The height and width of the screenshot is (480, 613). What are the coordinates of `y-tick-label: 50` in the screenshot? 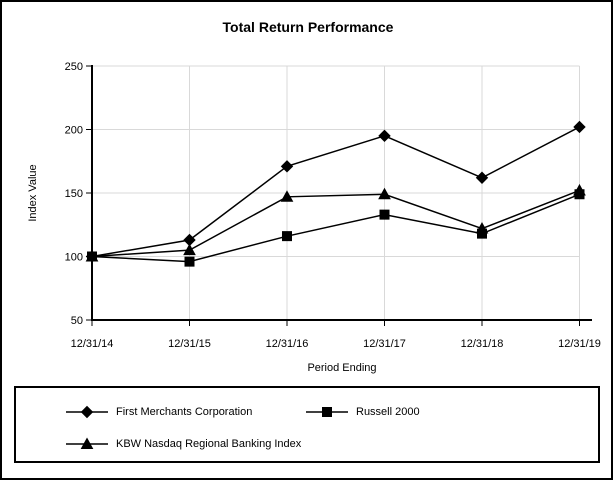 It's located at (77, 321).